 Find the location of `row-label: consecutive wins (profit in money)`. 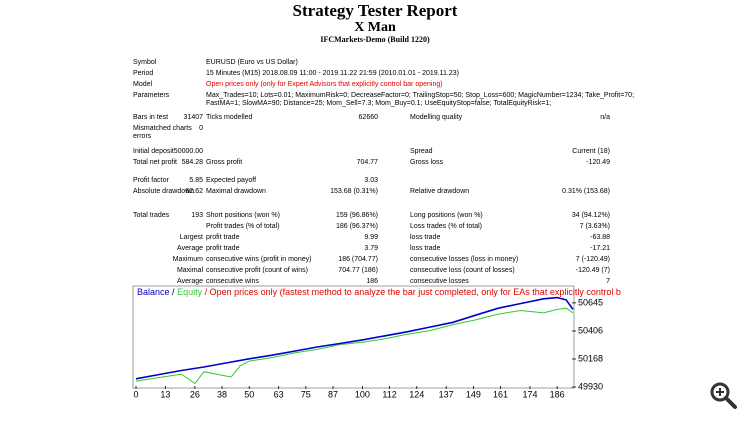

row-label: consecutive wins (profit in money) is located at coordinates (259, 259).